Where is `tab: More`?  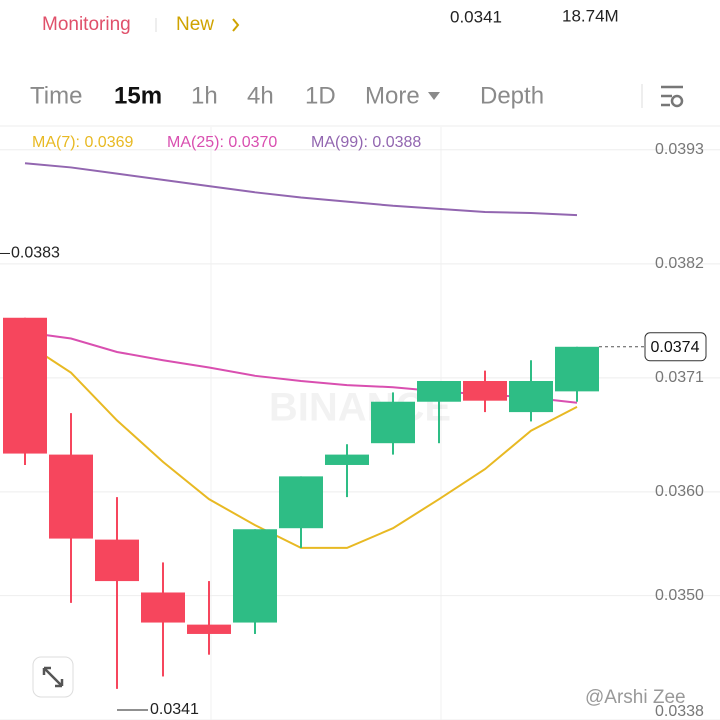 tab: More is located at coordinates (392, 95).